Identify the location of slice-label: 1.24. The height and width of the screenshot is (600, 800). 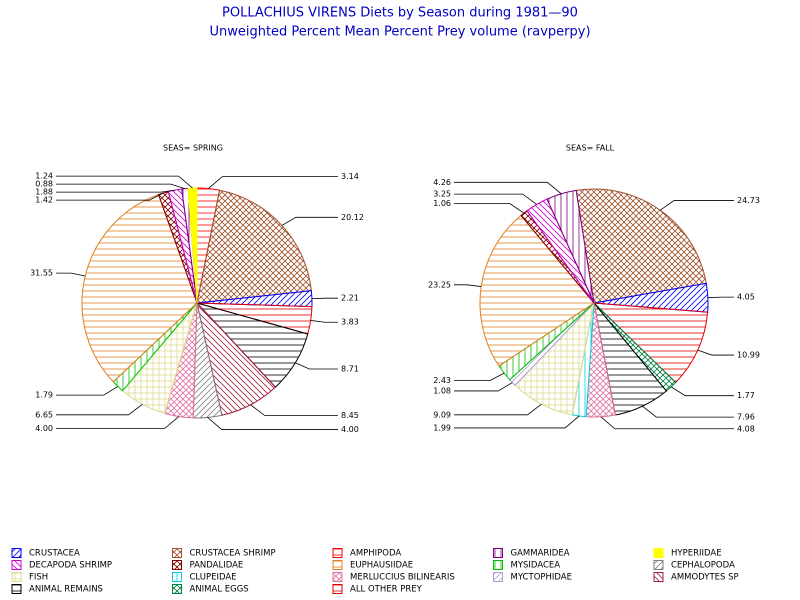
(44, 176).